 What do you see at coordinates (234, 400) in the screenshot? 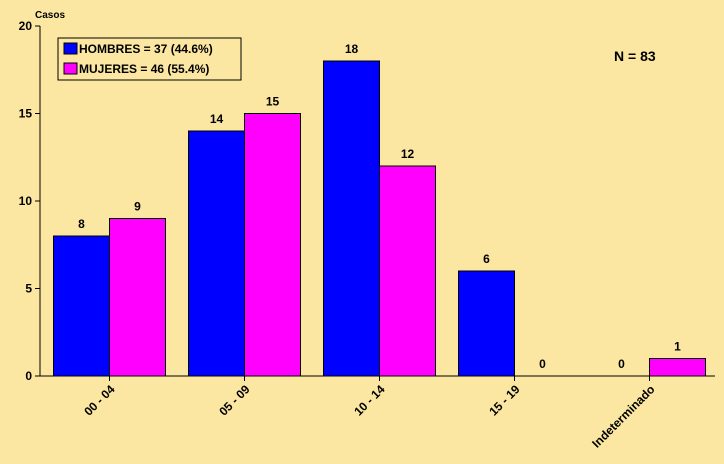
I see `x-tick-label: 05 - 09` at bounding box center [234, 400].